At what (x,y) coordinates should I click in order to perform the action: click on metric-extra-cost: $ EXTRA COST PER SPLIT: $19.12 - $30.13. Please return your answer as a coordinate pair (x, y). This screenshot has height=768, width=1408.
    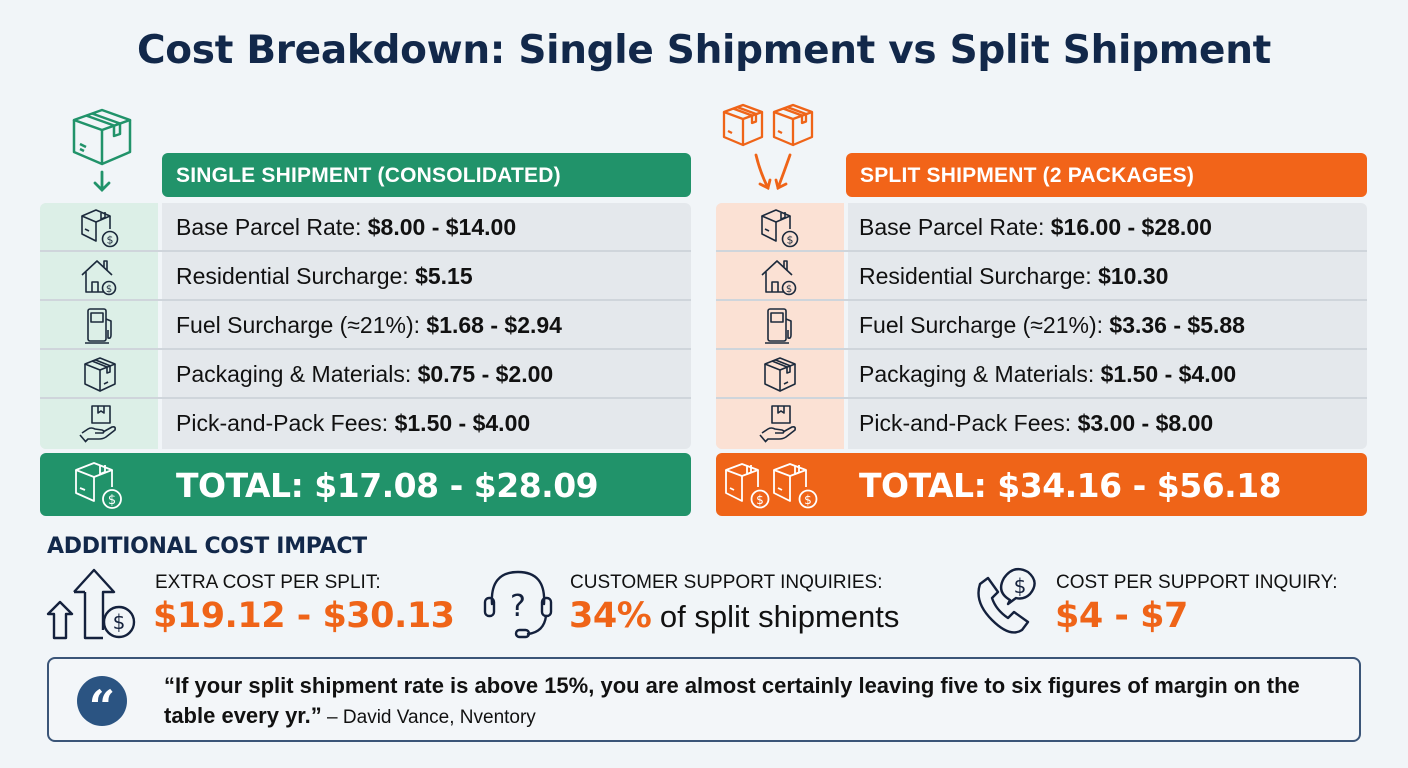
    Looking at the image, I should click on (250, 604).